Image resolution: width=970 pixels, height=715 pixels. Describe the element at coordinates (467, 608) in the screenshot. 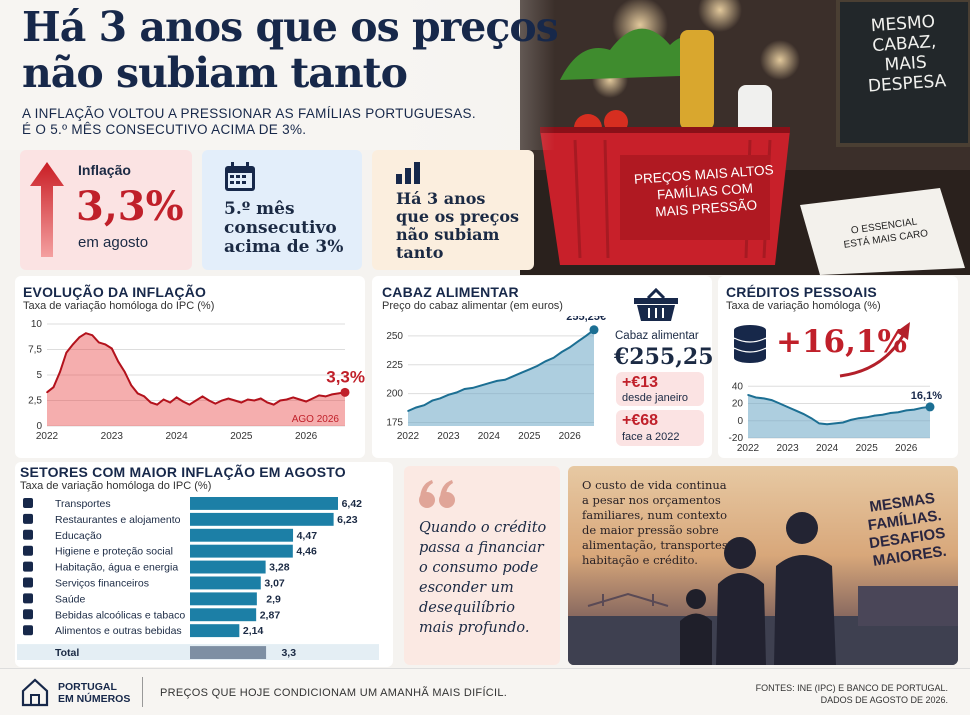

I see `quote-line-5: desequilíbrio` at that location.